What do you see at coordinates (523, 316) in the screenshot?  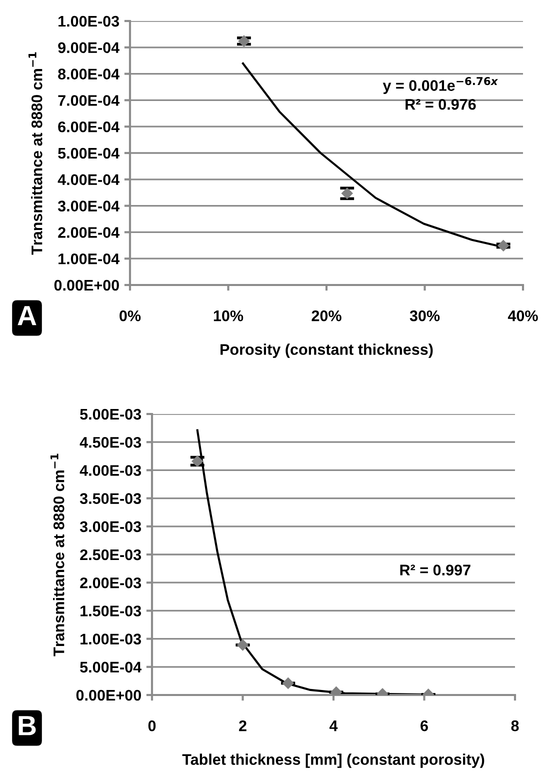 I see `x-tick-label: 40%` at bounding box center [523, 316].